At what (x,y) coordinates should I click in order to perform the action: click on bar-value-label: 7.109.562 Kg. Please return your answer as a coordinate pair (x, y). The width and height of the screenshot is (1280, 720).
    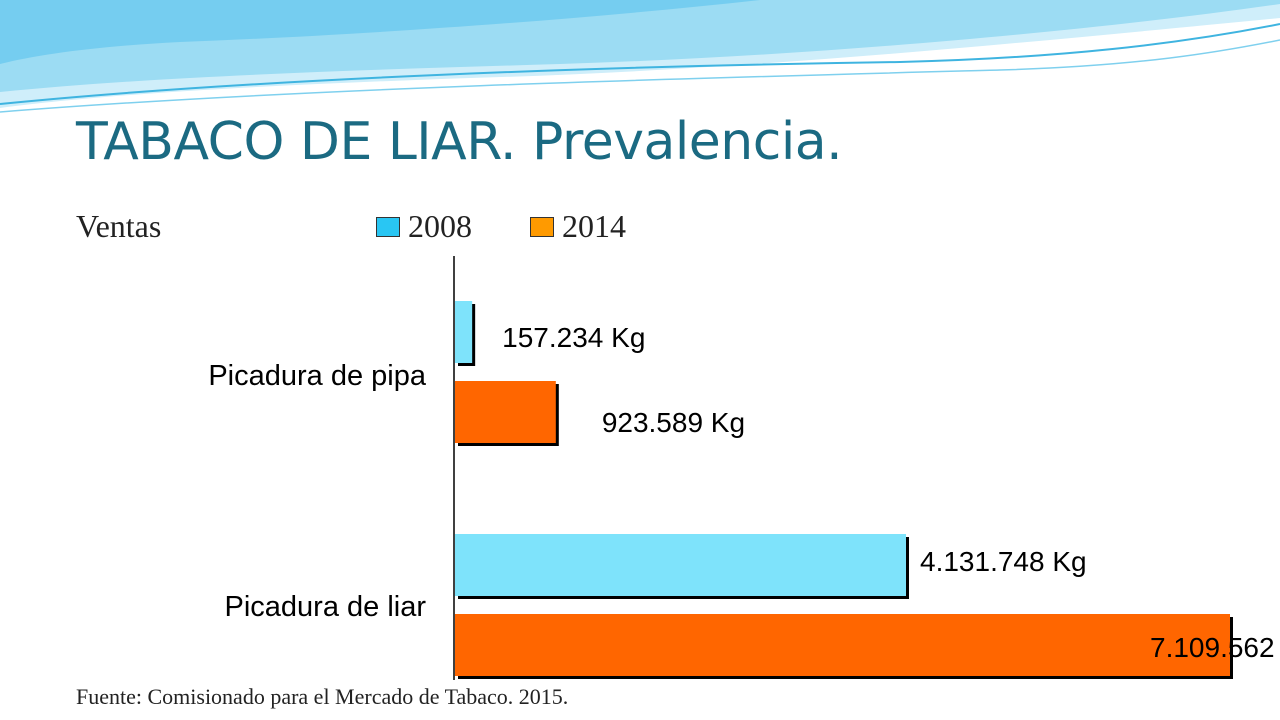
    Looking at the image, I should click on (1215, 647).